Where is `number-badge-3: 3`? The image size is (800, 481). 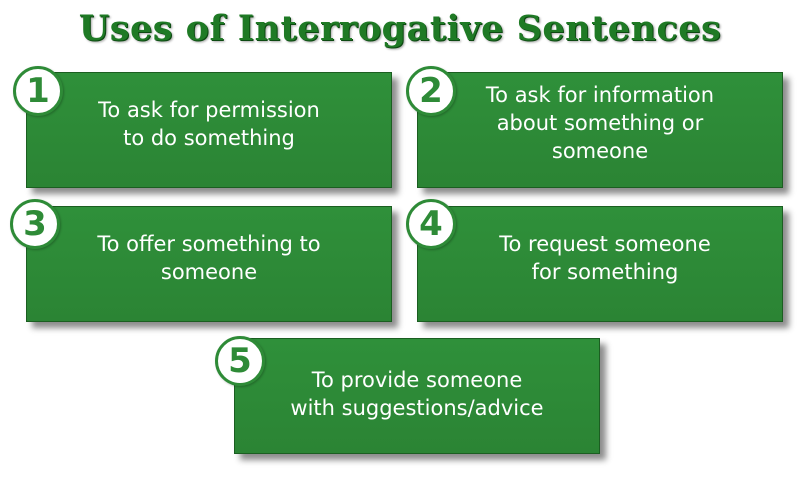 number-badge-3: 3 is located at coordinates (35, 224).